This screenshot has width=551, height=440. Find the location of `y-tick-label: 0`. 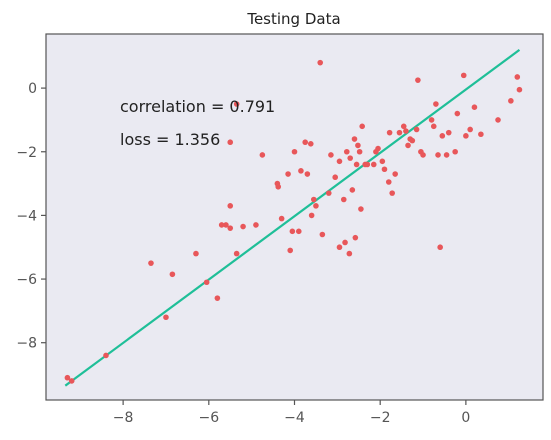

y-tick-label: 0 is located at coordinates (32, 89).